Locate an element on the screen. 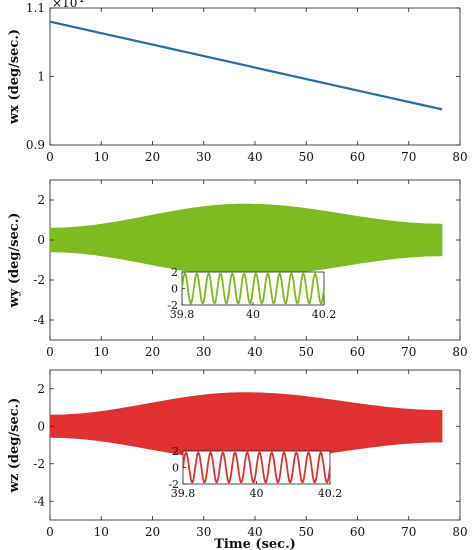 This screenshot has height=550, width=472. y-multiplier-base: ×10 is located at coordinates (64, 5).